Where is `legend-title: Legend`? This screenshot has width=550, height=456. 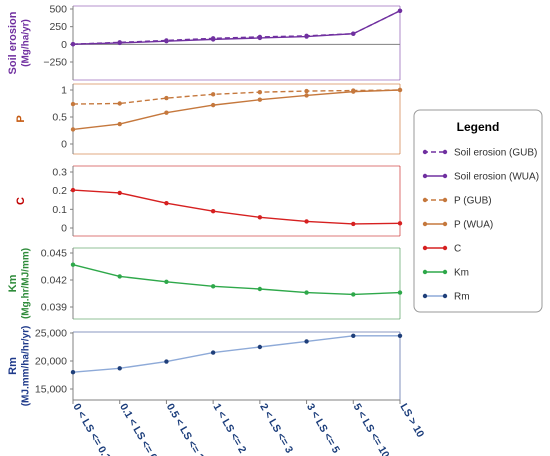
legend-title: Legend is located at coordinates (478, 127).